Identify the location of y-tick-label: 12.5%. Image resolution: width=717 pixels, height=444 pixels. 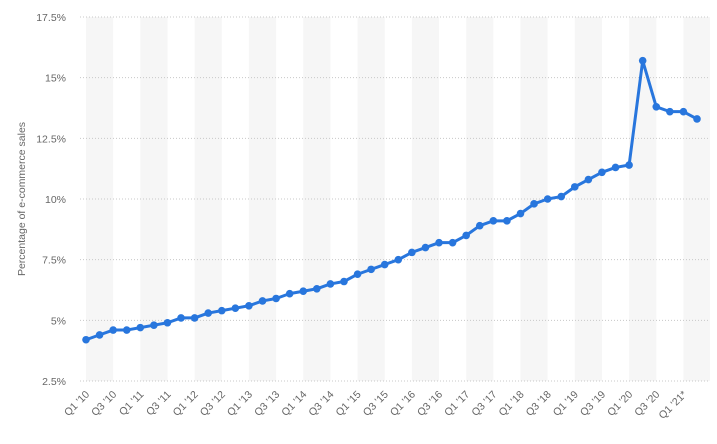
(51, 139).